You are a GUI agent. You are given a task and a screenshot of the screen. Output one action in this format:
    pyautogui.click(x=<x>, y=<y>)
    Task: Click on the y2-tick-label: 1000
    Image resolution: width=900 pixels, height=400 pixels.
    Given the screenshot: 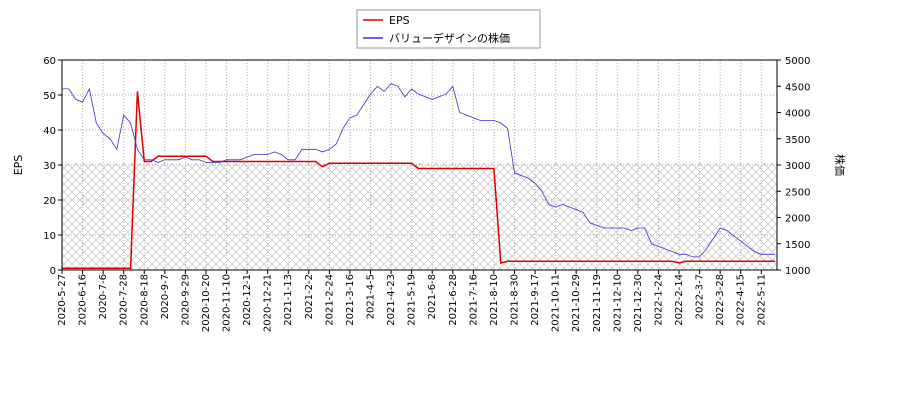 What is the action you would take?
    pyautogui.click(x=797, y=271)
    